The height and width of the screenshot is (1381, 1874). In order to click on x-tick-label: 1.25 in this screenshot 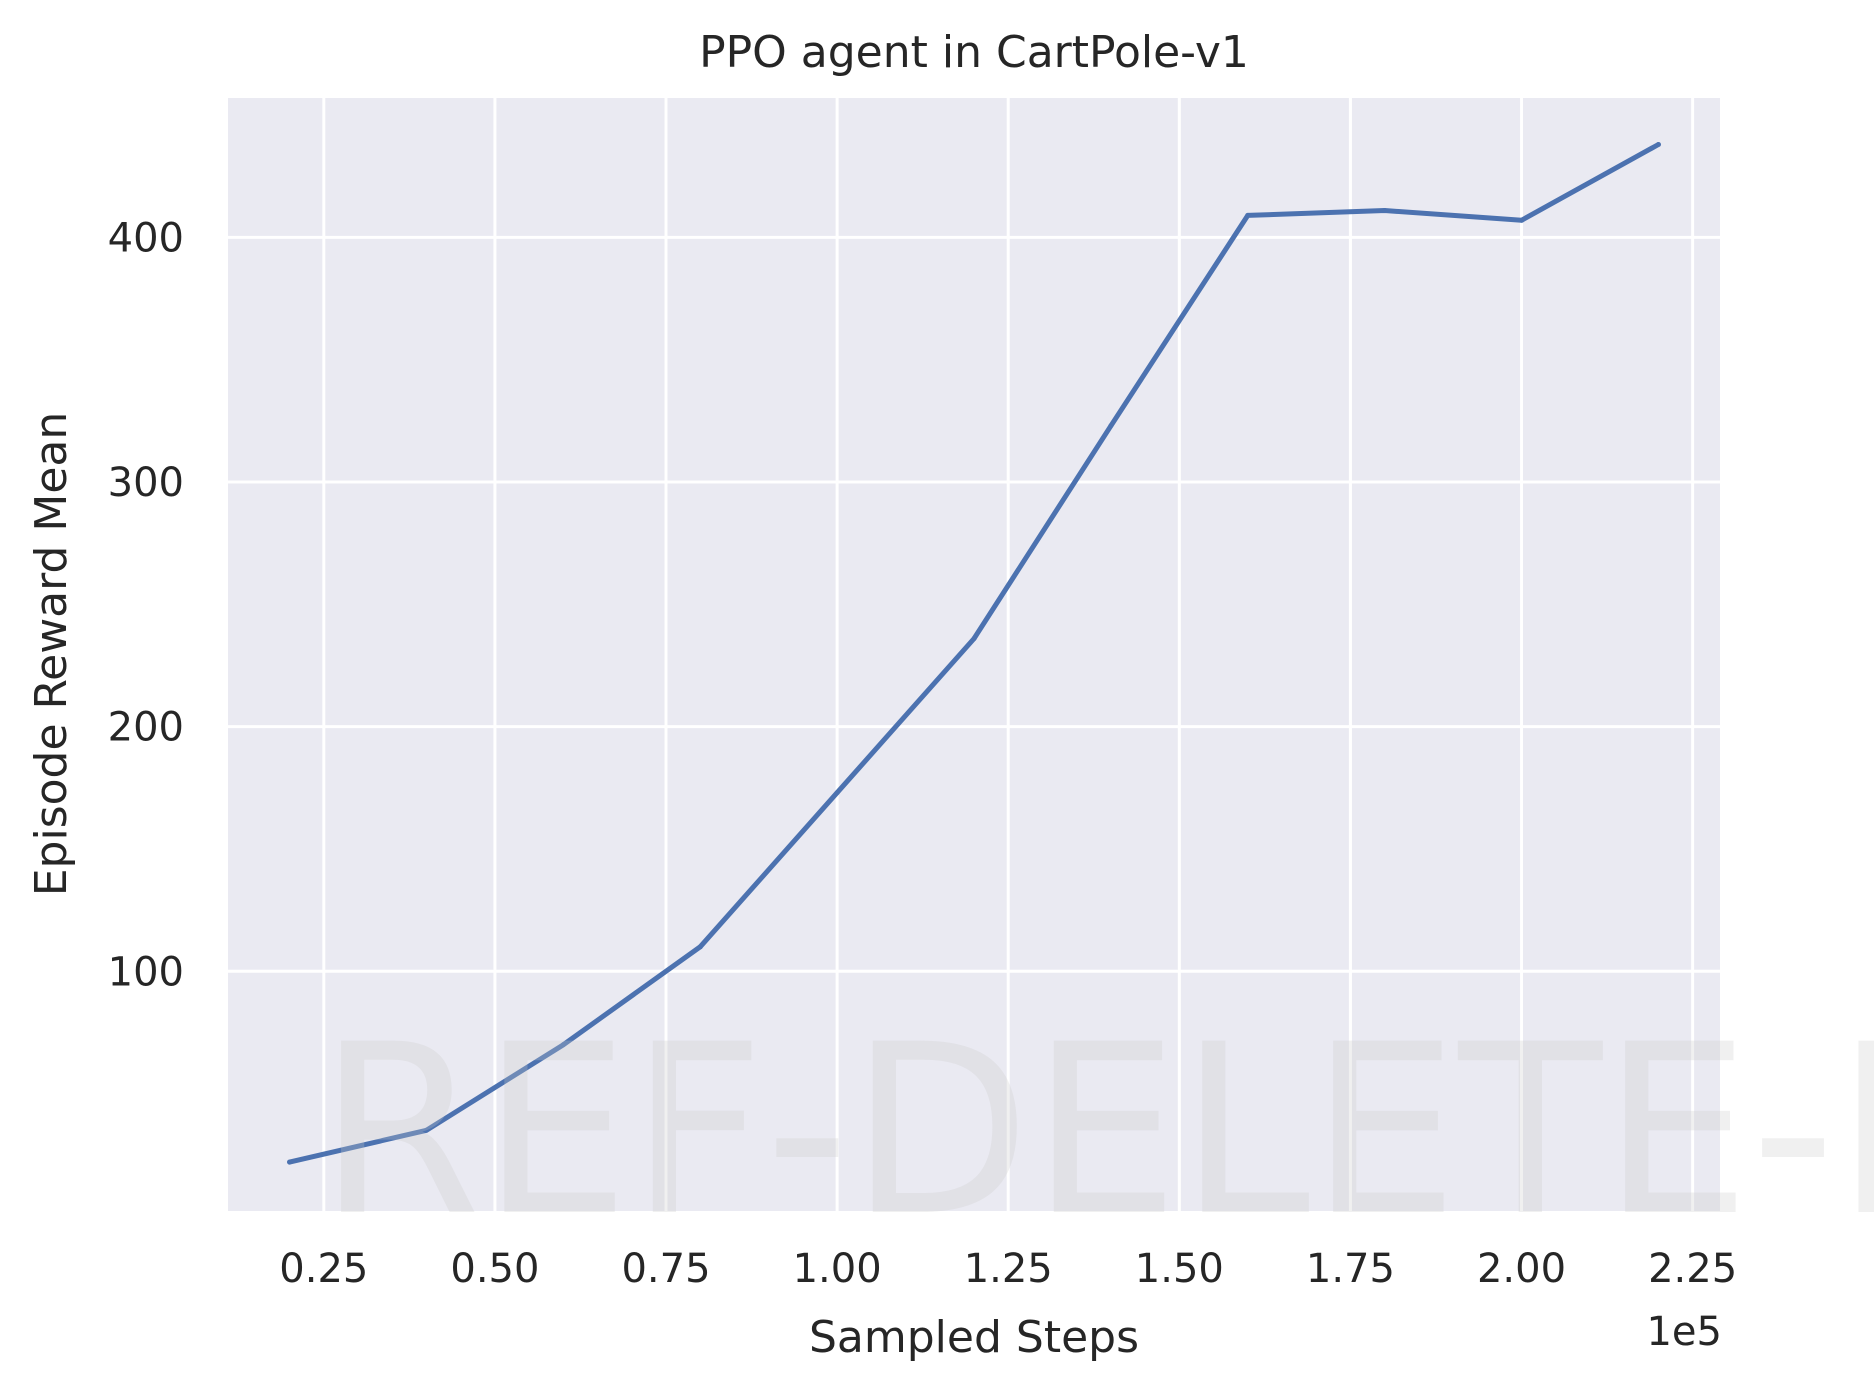, I will do `click(1008, 1269)`.